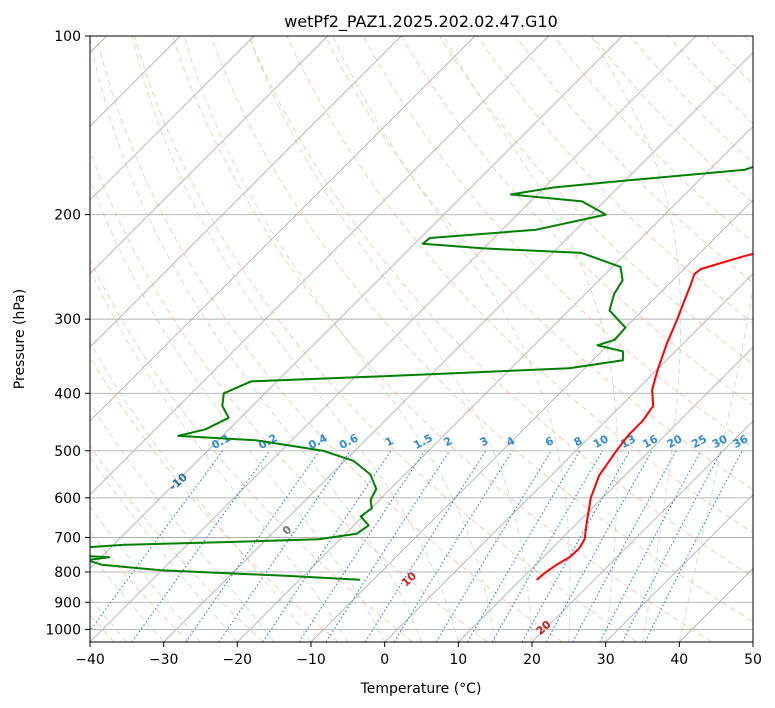  Describe the element at coordinates (422, 441) in the screenshot. I see `mixing-ratio-label: 1.5` at that location.